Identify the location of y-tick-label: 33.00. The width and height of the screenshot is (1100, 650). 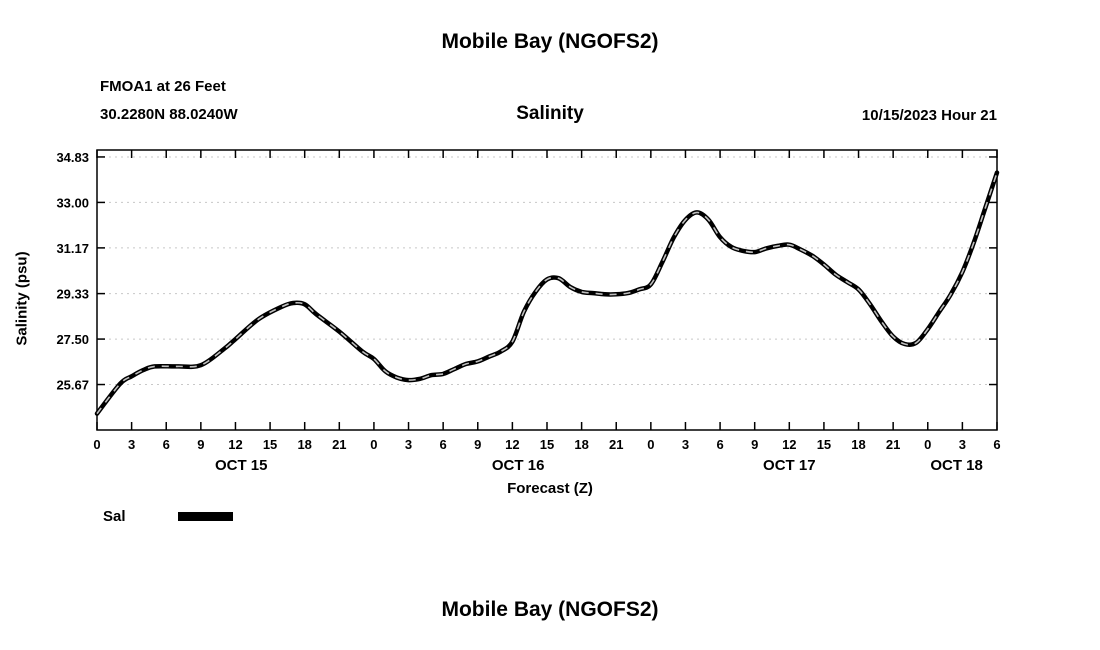
(72, 202).